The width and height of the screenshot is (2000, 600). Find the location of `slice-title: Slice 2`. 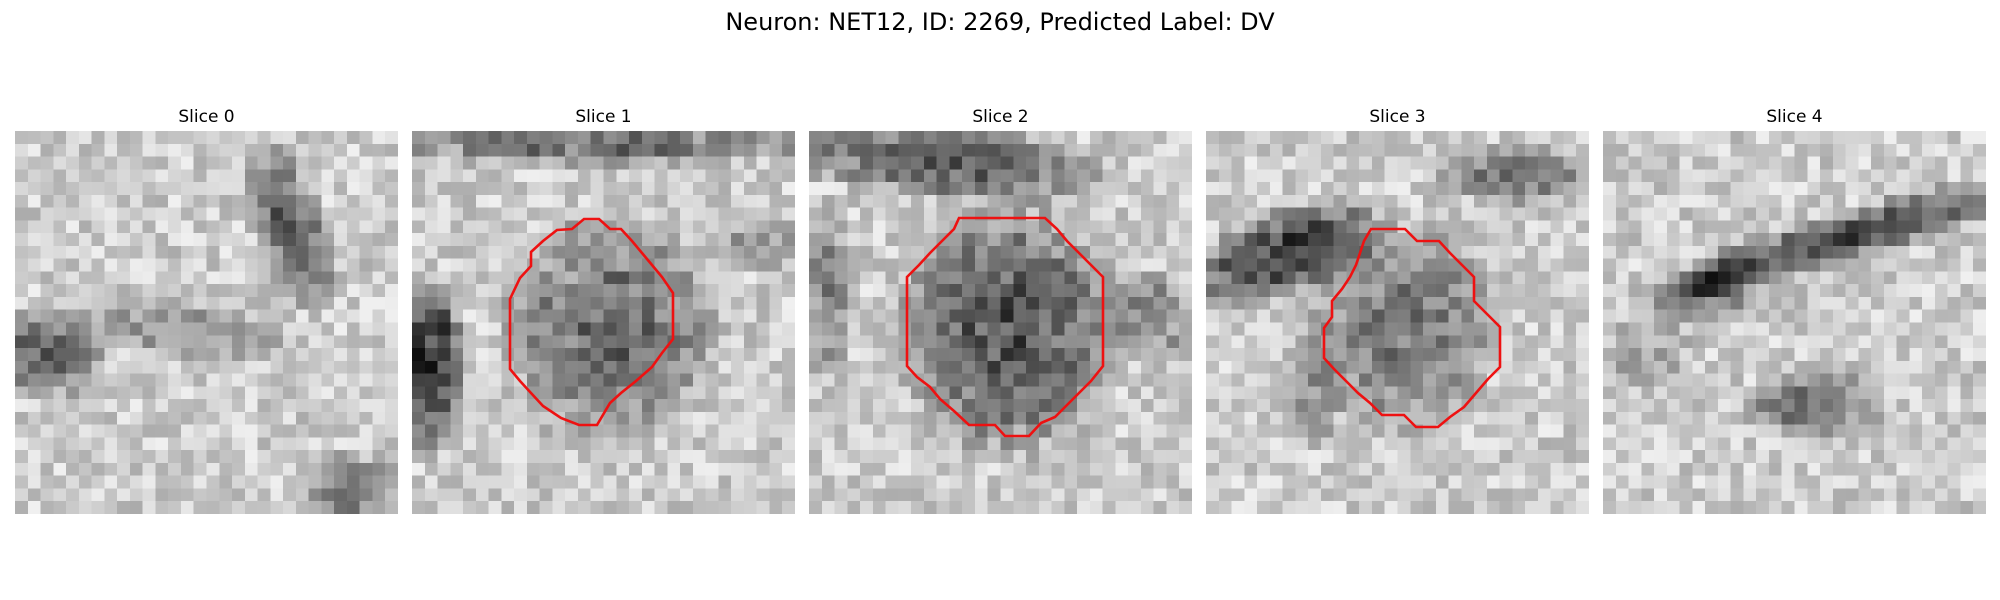

slice-title: Slice 2 is located at coordinates (1000, 117).